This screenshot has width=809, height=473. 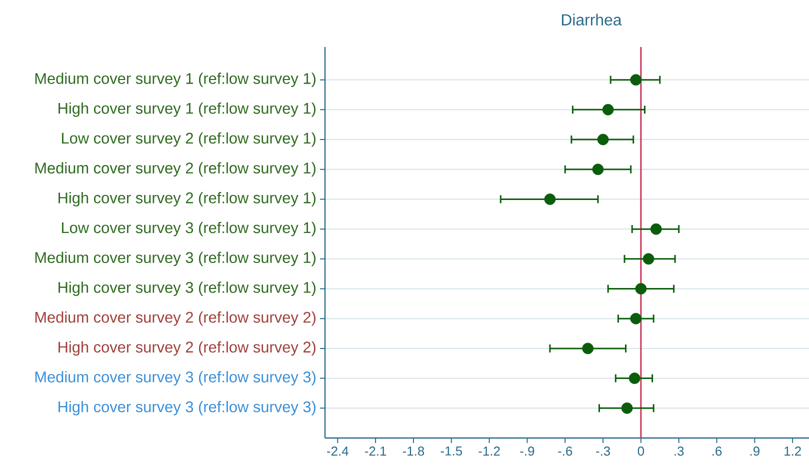 I want to click on x-tick-label: .9, so click(x=755, y=451).